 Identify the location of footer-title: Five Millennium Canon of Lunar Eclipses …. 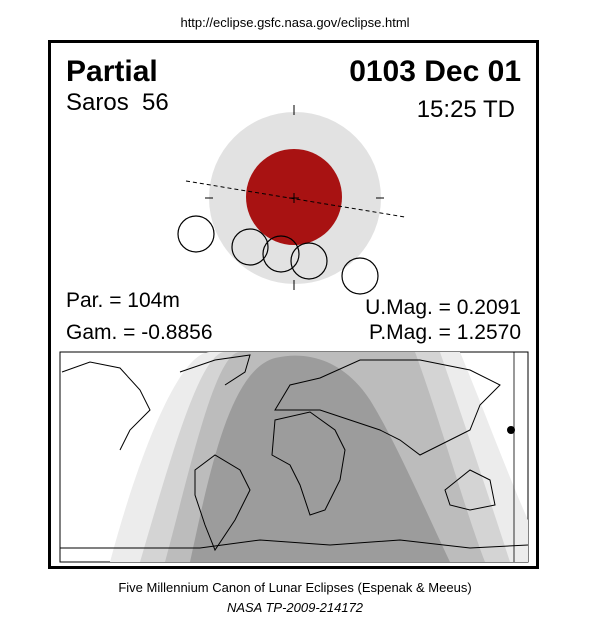
(294, 587).